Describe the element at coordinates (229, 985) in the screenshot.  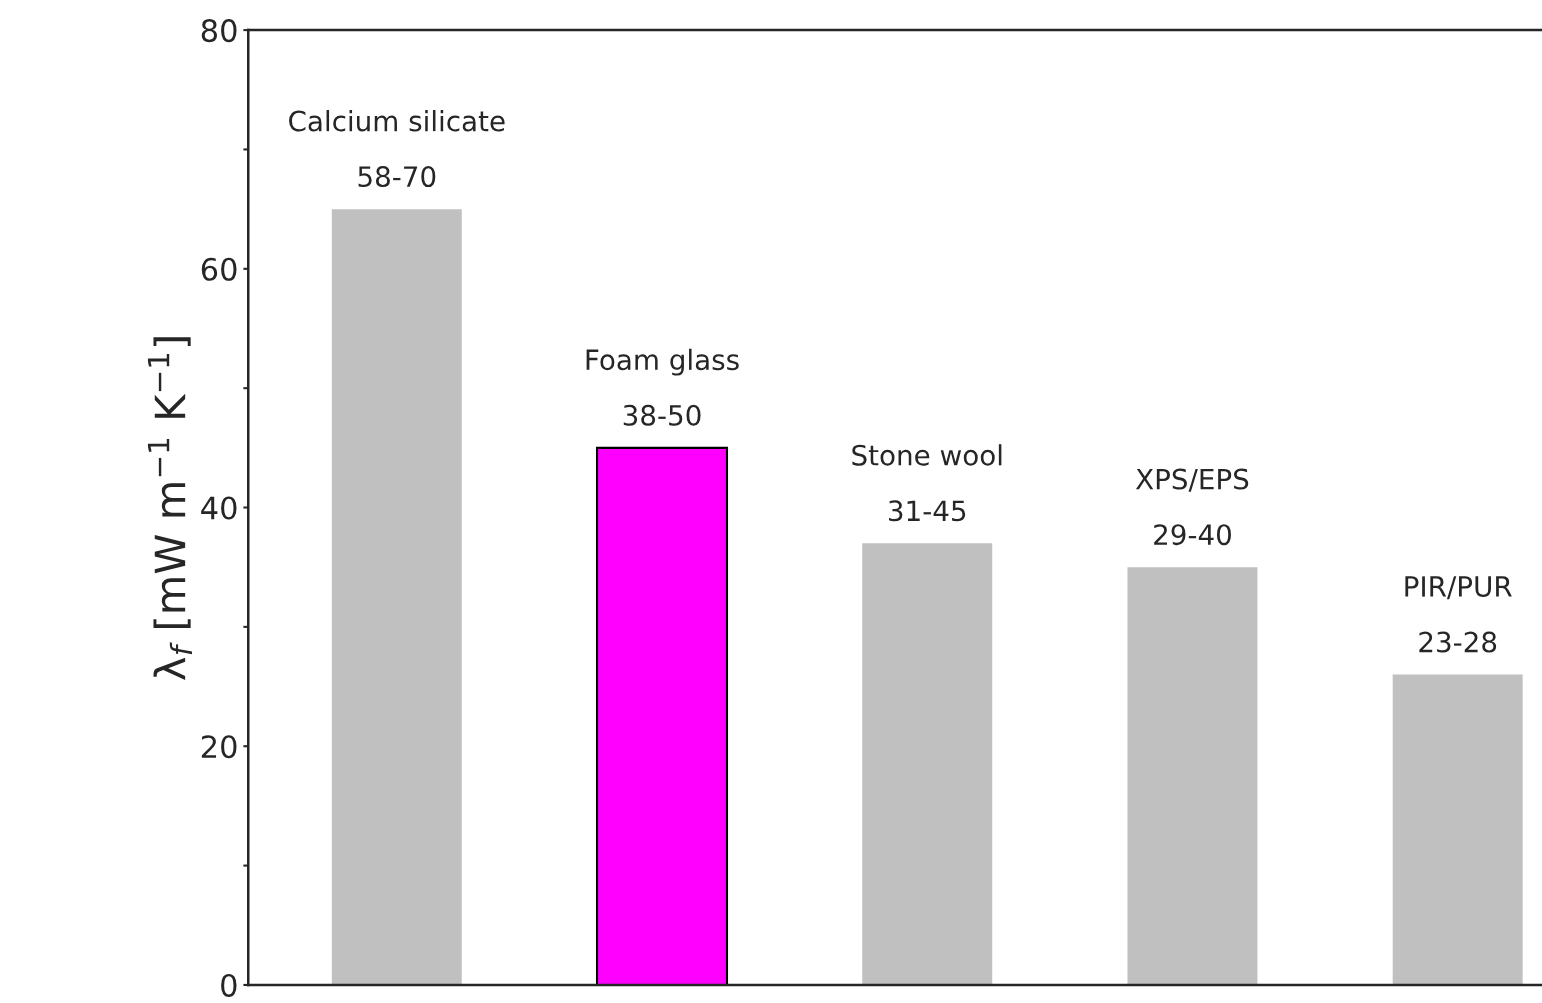
I see `y-tick-label: 0` at that location.